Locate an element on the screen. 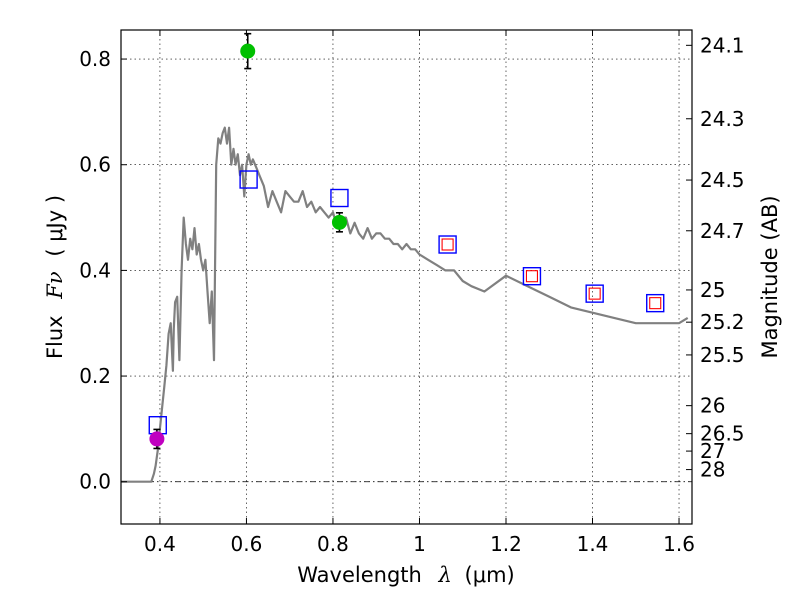 The width and height of the screenshot is (800, 600). magnitude-tick-label: 25.2 is located at coordinates (722, 322).